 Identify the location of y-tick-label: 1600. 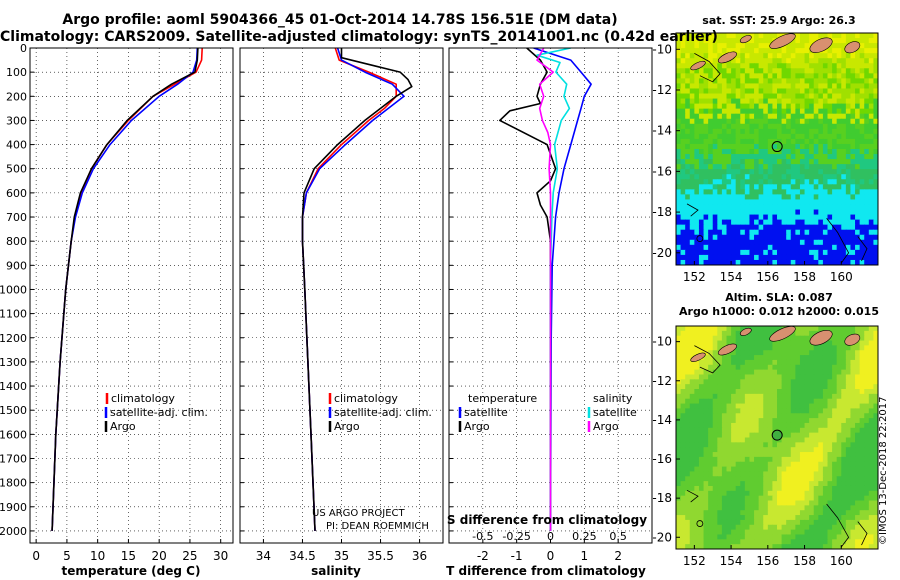
(13, 434).